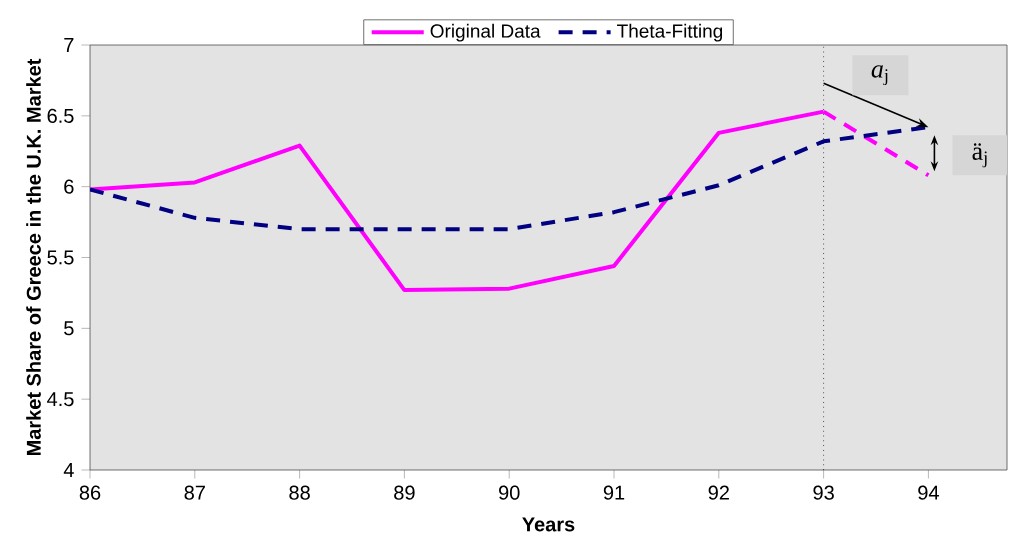  I want to click on x-tick-label: 86, so click(90, 492).